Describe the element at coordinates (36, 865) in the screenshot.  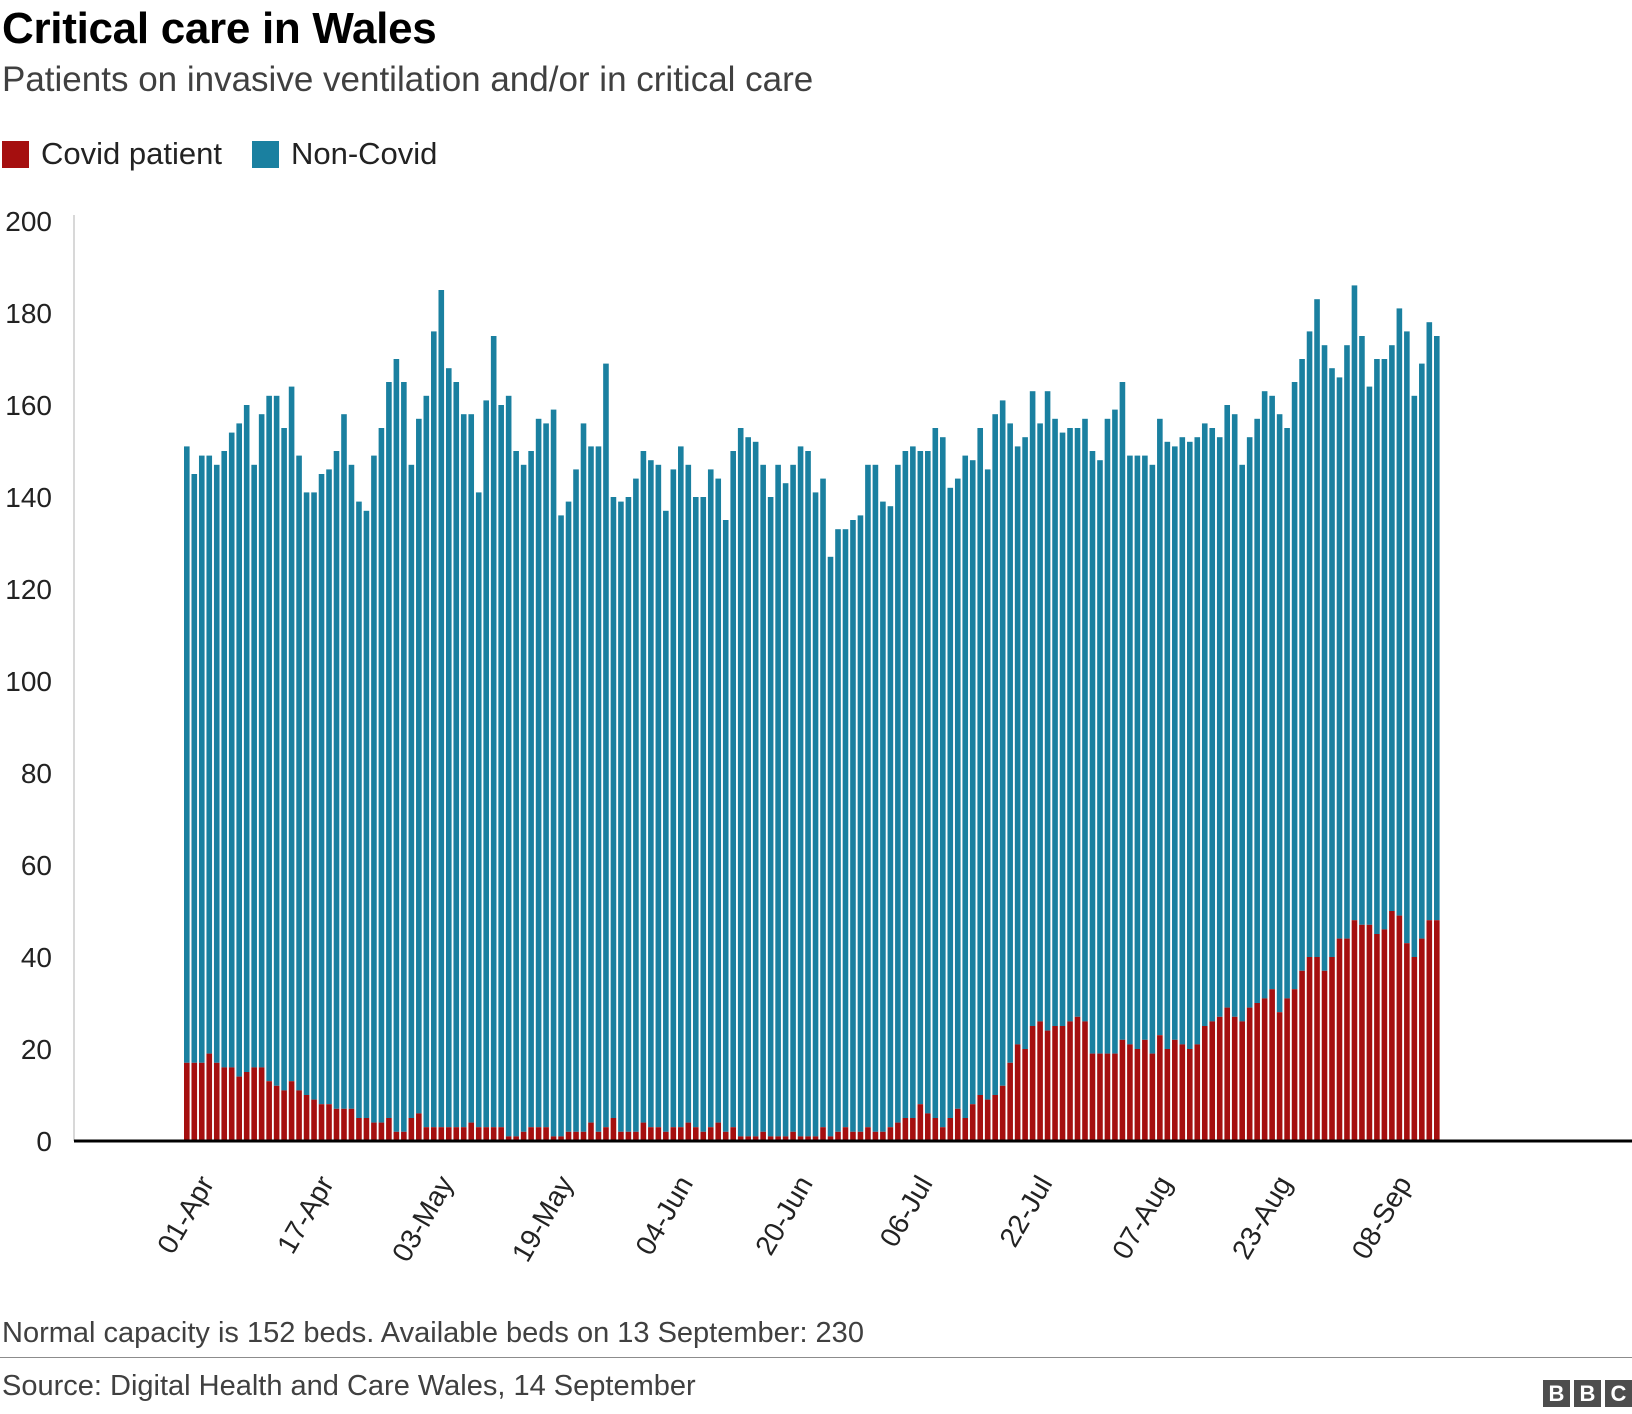
I see `y-tick-label: 60` at that location.